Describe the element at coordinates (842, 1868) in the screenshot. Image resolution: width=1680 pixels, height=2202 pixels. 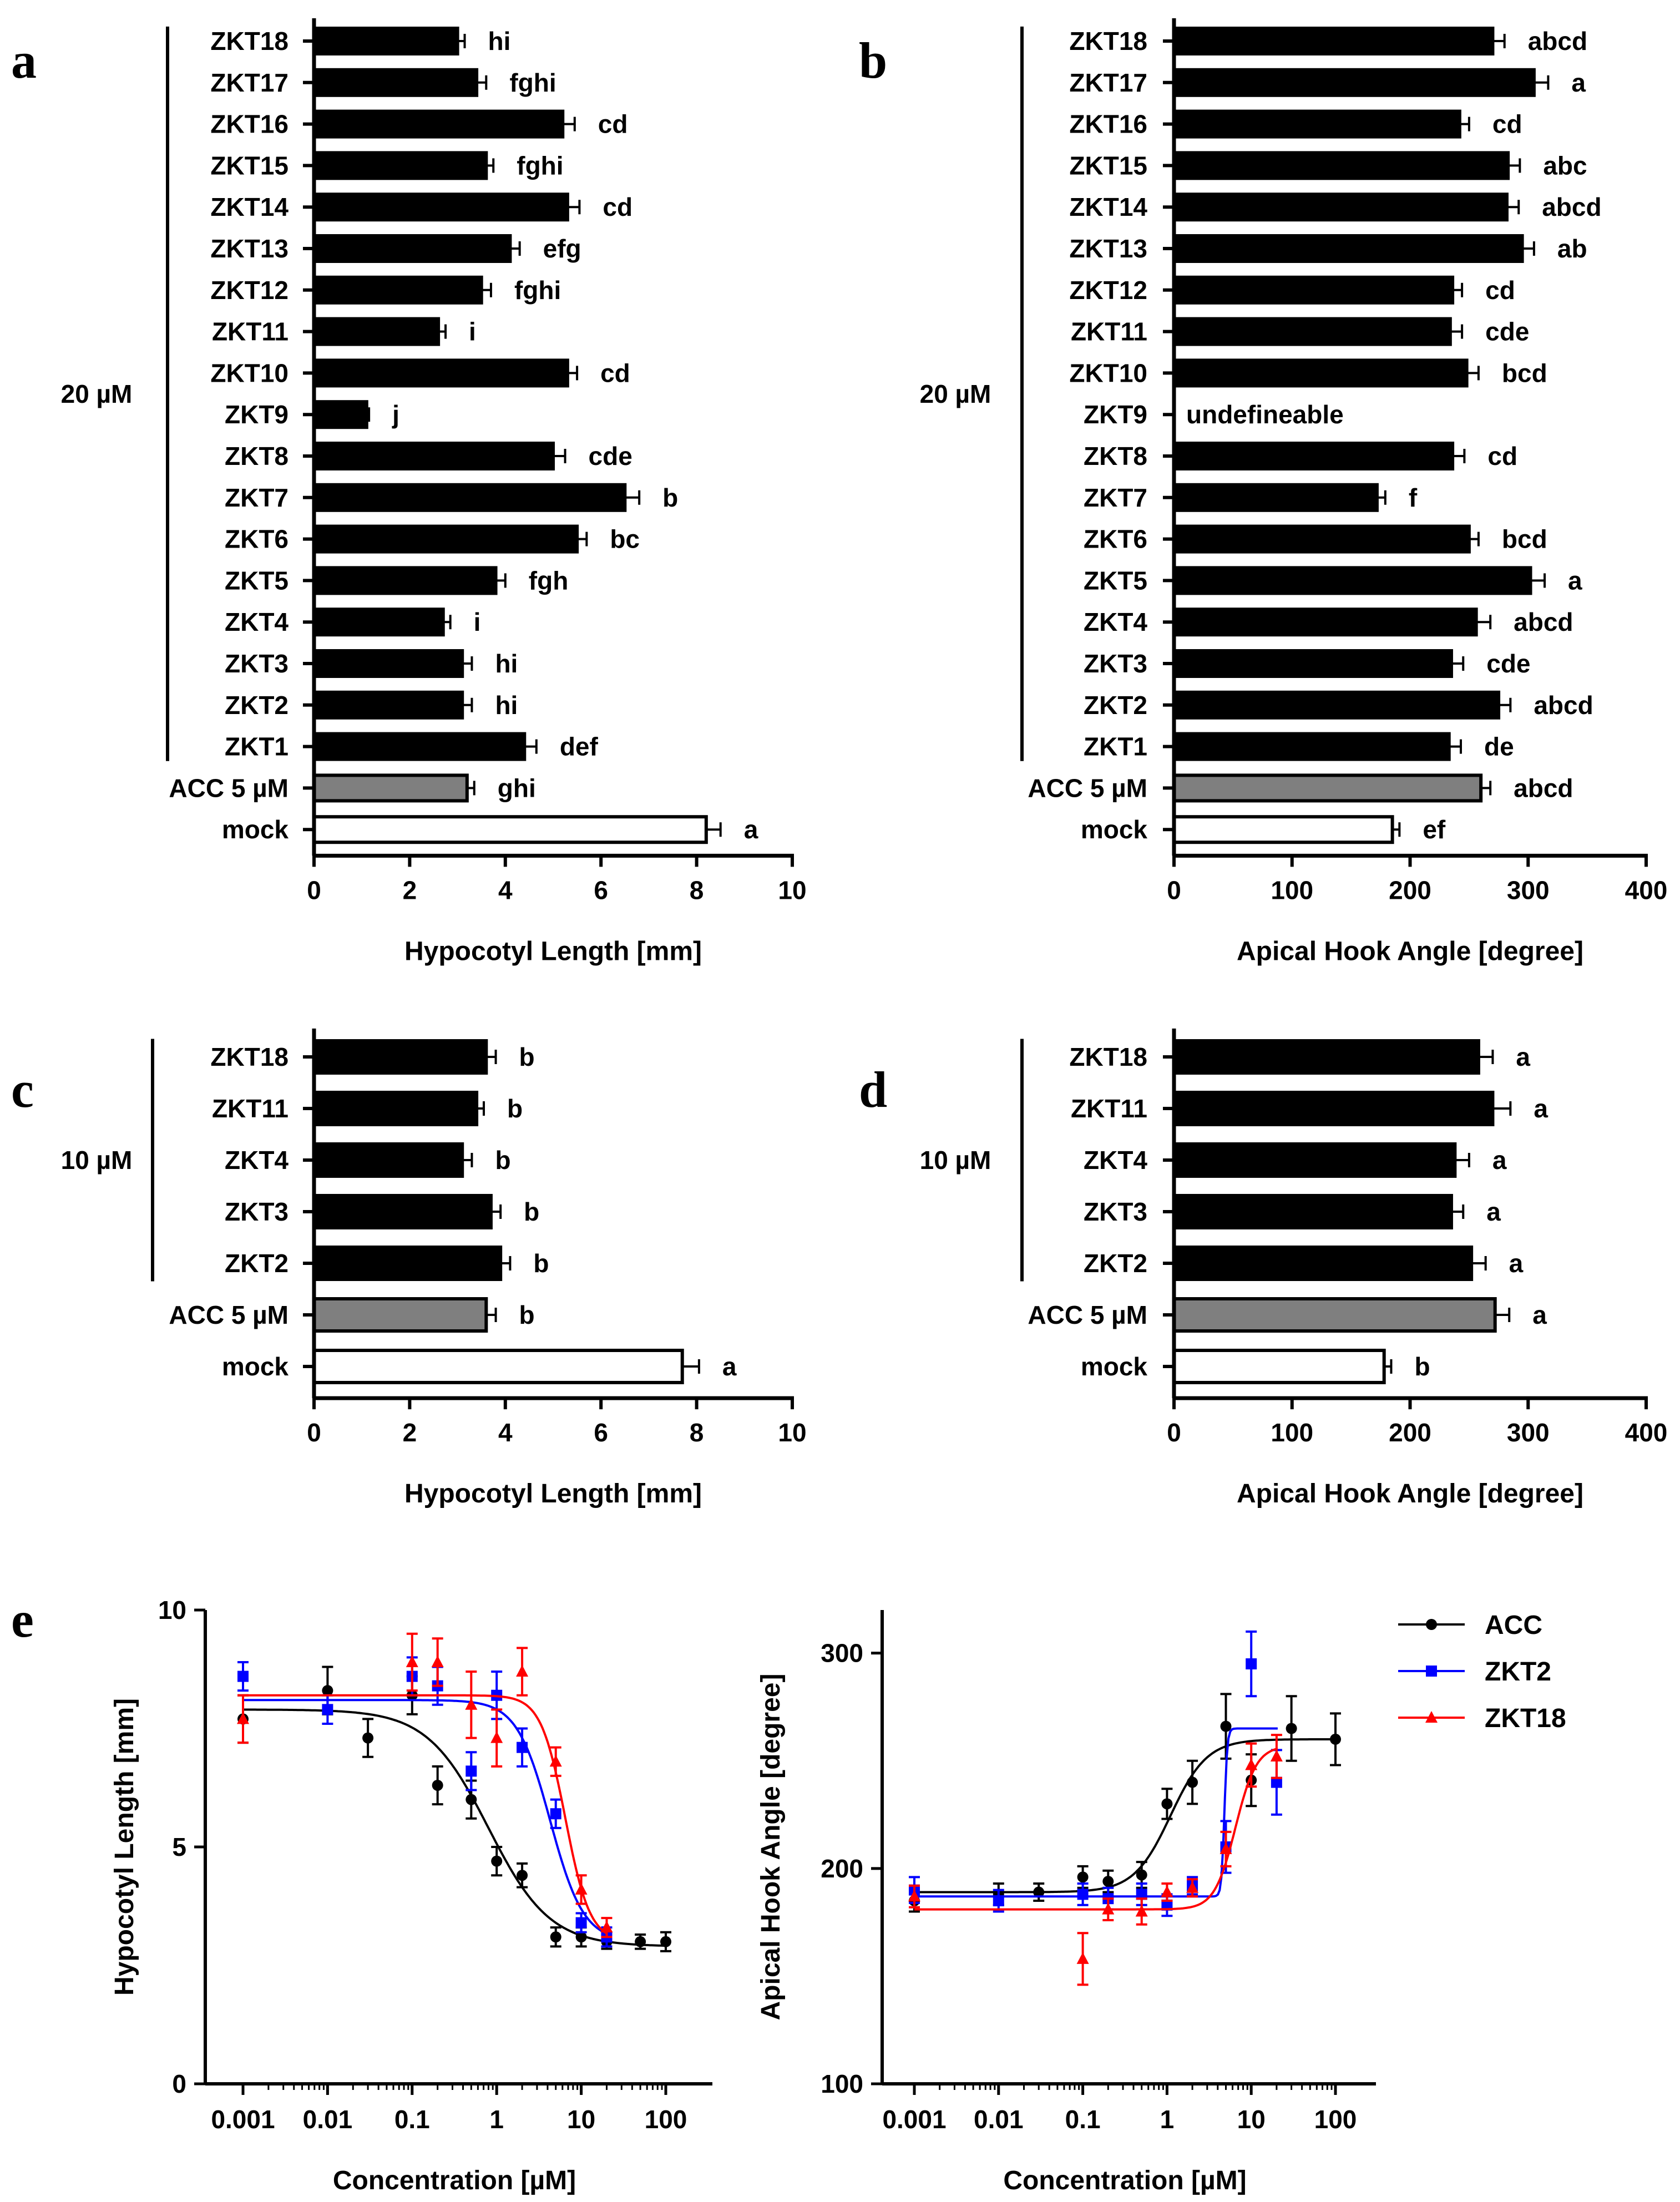
I see `y-tick-label: 200` at that location.